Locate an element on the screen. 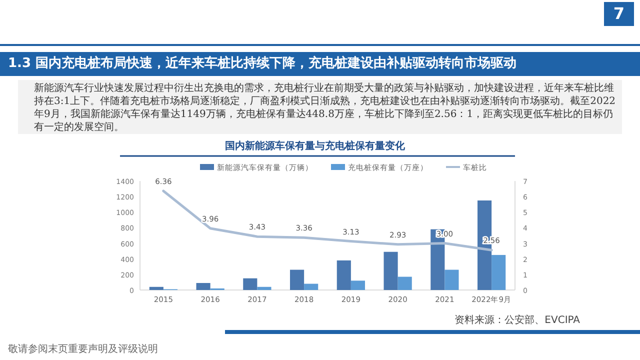 The height and width of the screenshot is (360, 640). annotation: 国内新能源车保有量与充电桩保有量变化 is located at coordinates (315, 146).